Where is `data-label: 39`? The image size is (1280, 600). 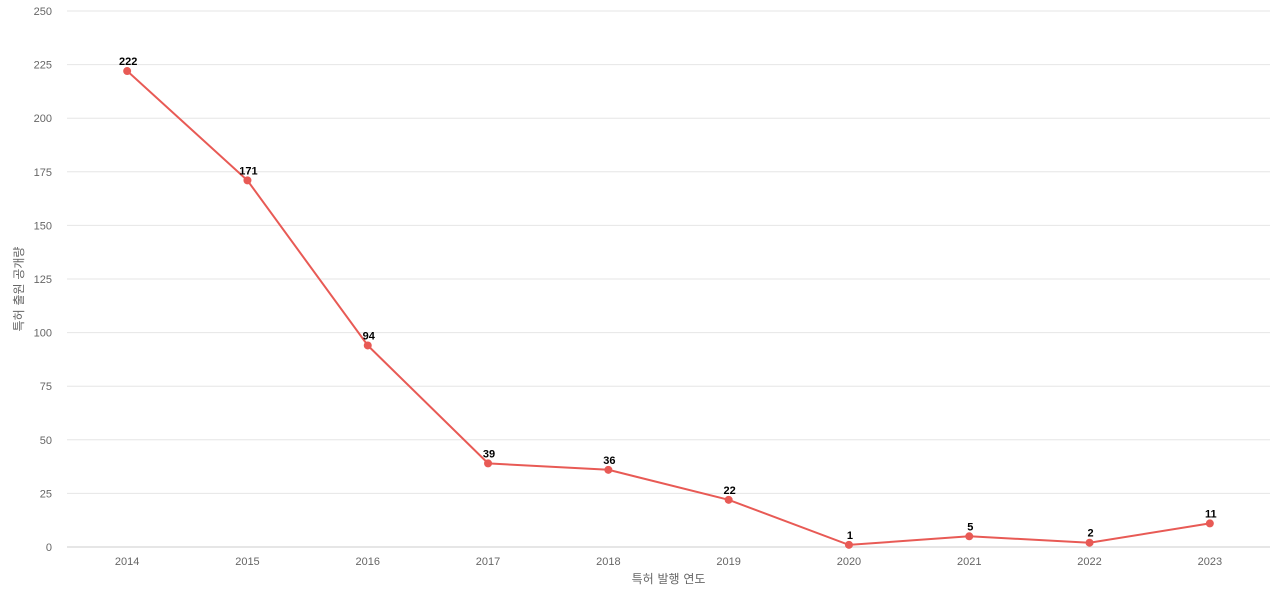 data-label: 39 is located at coordinates (489, 454).